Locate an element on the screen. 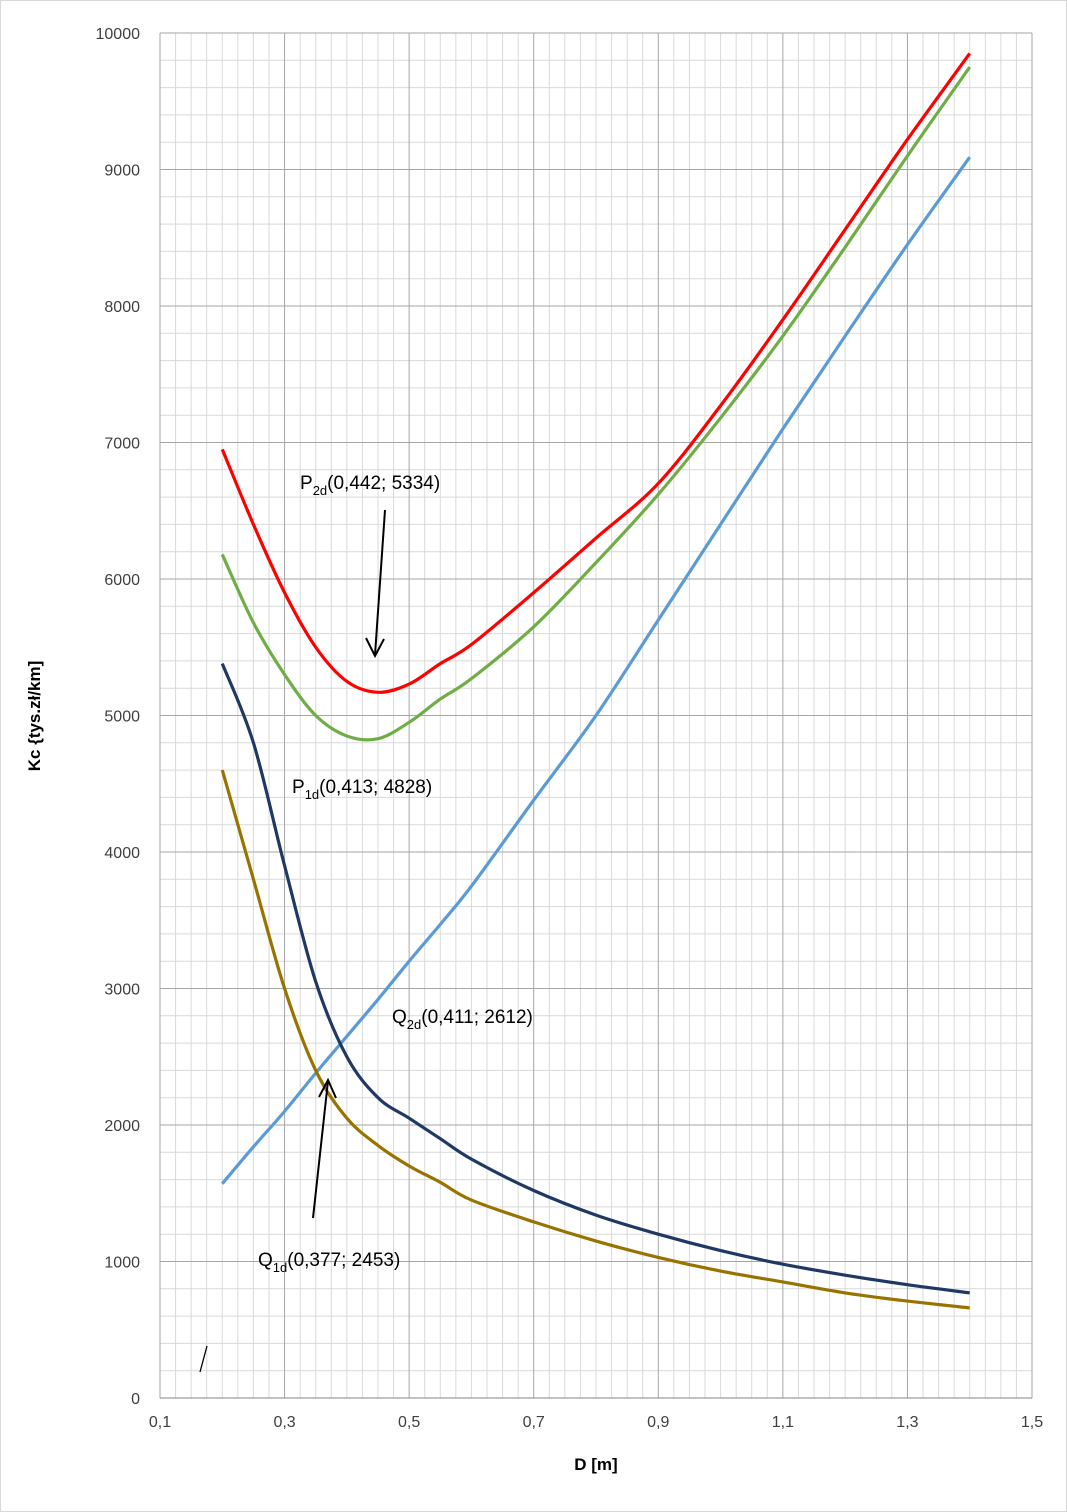 This screenshot has width=1067, height=1512. annotation: P1d(0,413; 4828) is located at coordinates (362, 789).